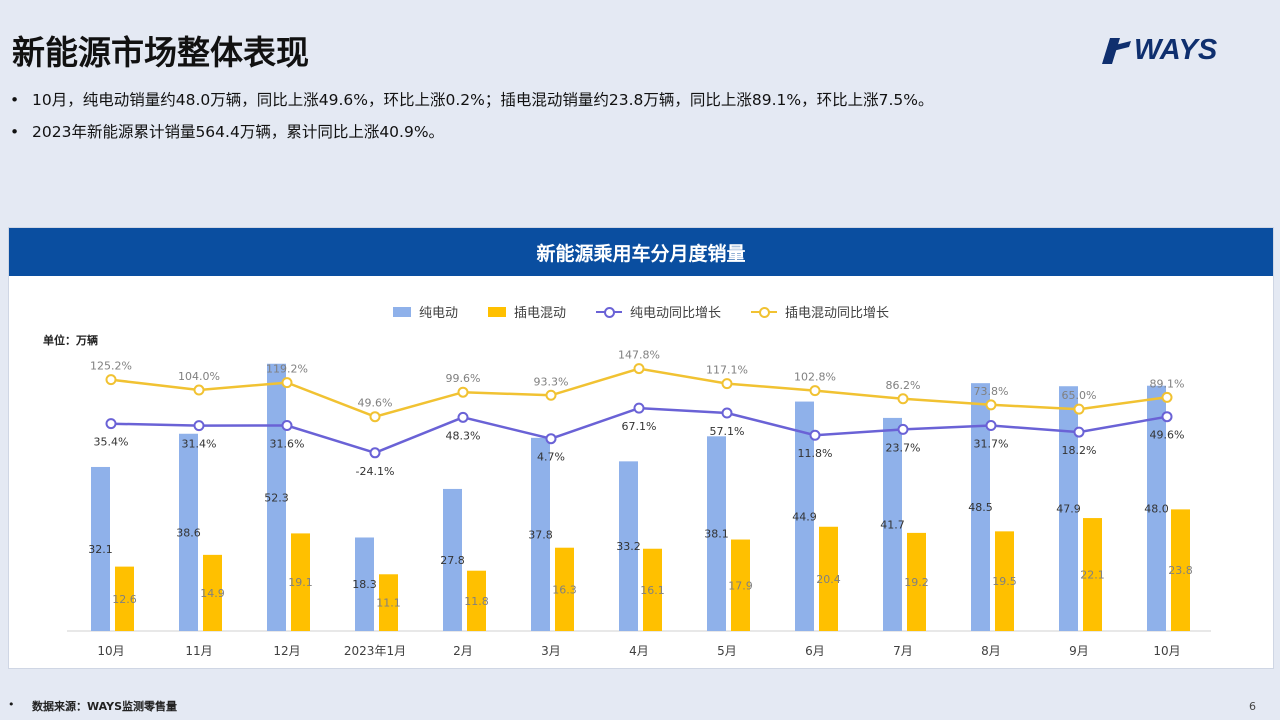 The image size is (1280, 720). Describe the element at coordinates (641, 311) in the screenshot. I see `chart-legend: 纯电动 插电混动 纯电动同比增长 插电混动同比增长` at that location.